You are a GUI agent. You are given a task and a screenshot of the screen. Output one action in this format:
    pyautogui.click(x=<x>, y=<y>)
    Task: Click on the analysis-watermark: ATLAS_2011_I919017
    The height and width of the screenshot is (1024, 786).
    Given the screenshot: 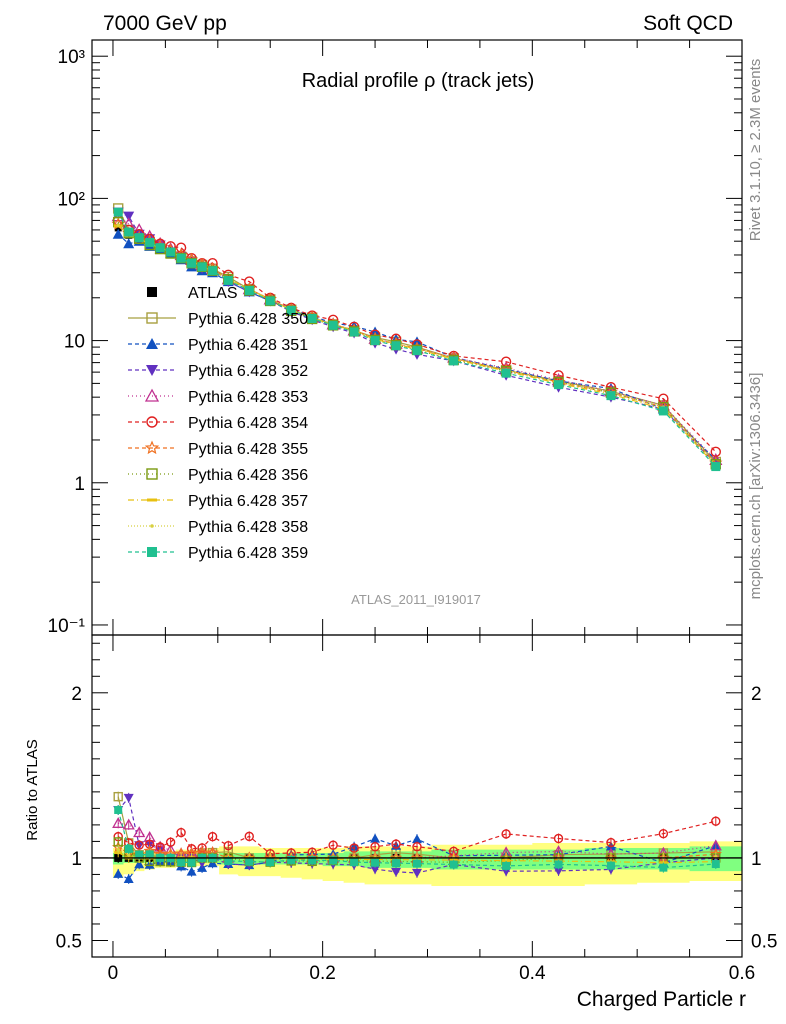 What is the action you would take?
    pyautogui.click(x=416, y=599)
    